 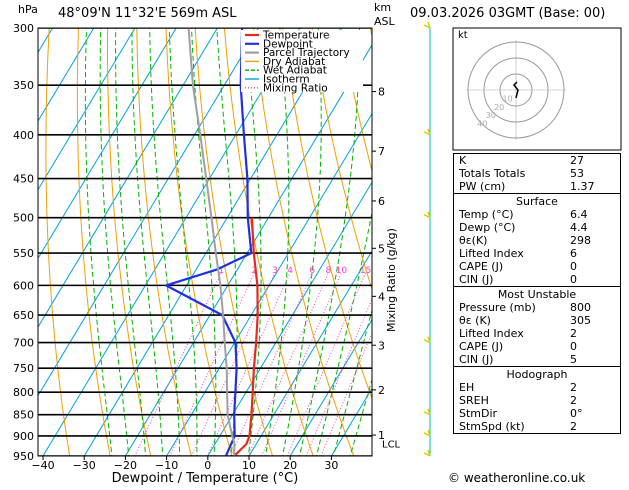 What do you see at coordinates (23, 28) in the screenshot?
I see `pressure-tick-label: 300` at bounding box center [23, 28].